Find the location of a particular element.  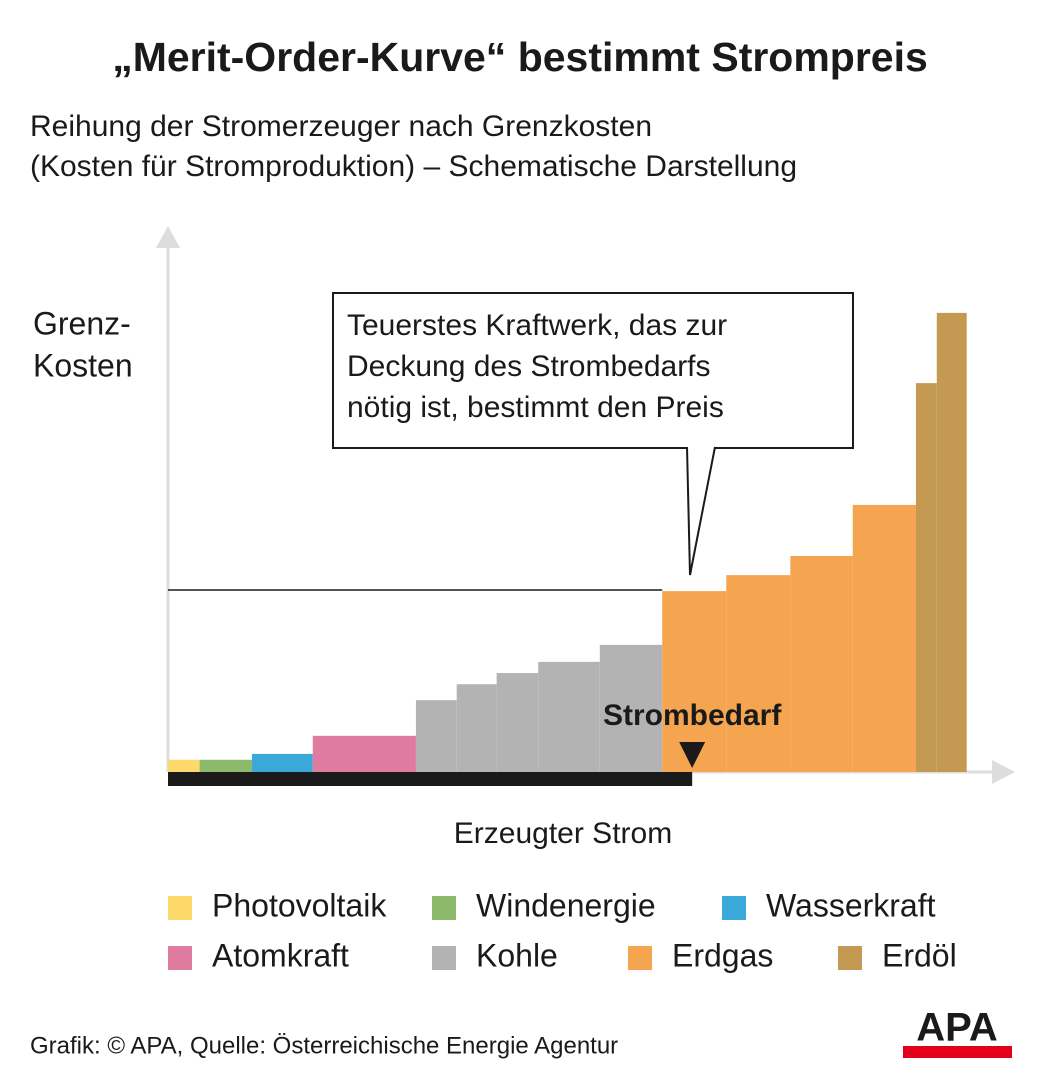

demand-bar is located at coordinates (430, 779).